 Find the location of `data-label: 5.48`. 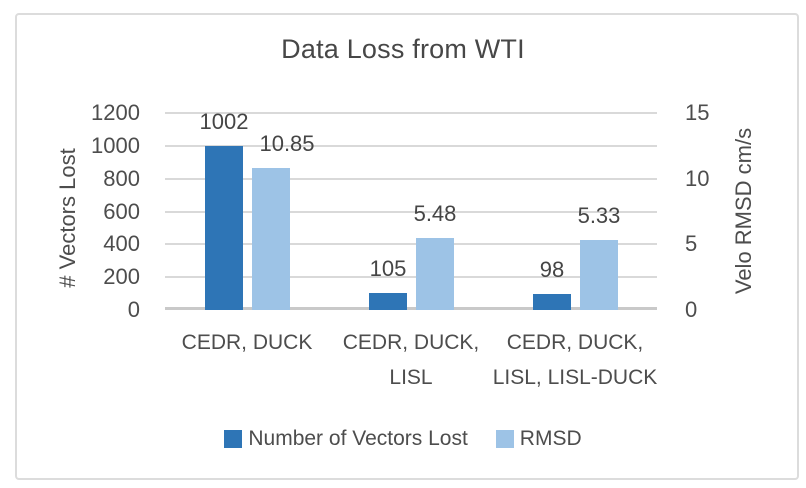

data-label: 5.48 is located at coordinates (435, 213).